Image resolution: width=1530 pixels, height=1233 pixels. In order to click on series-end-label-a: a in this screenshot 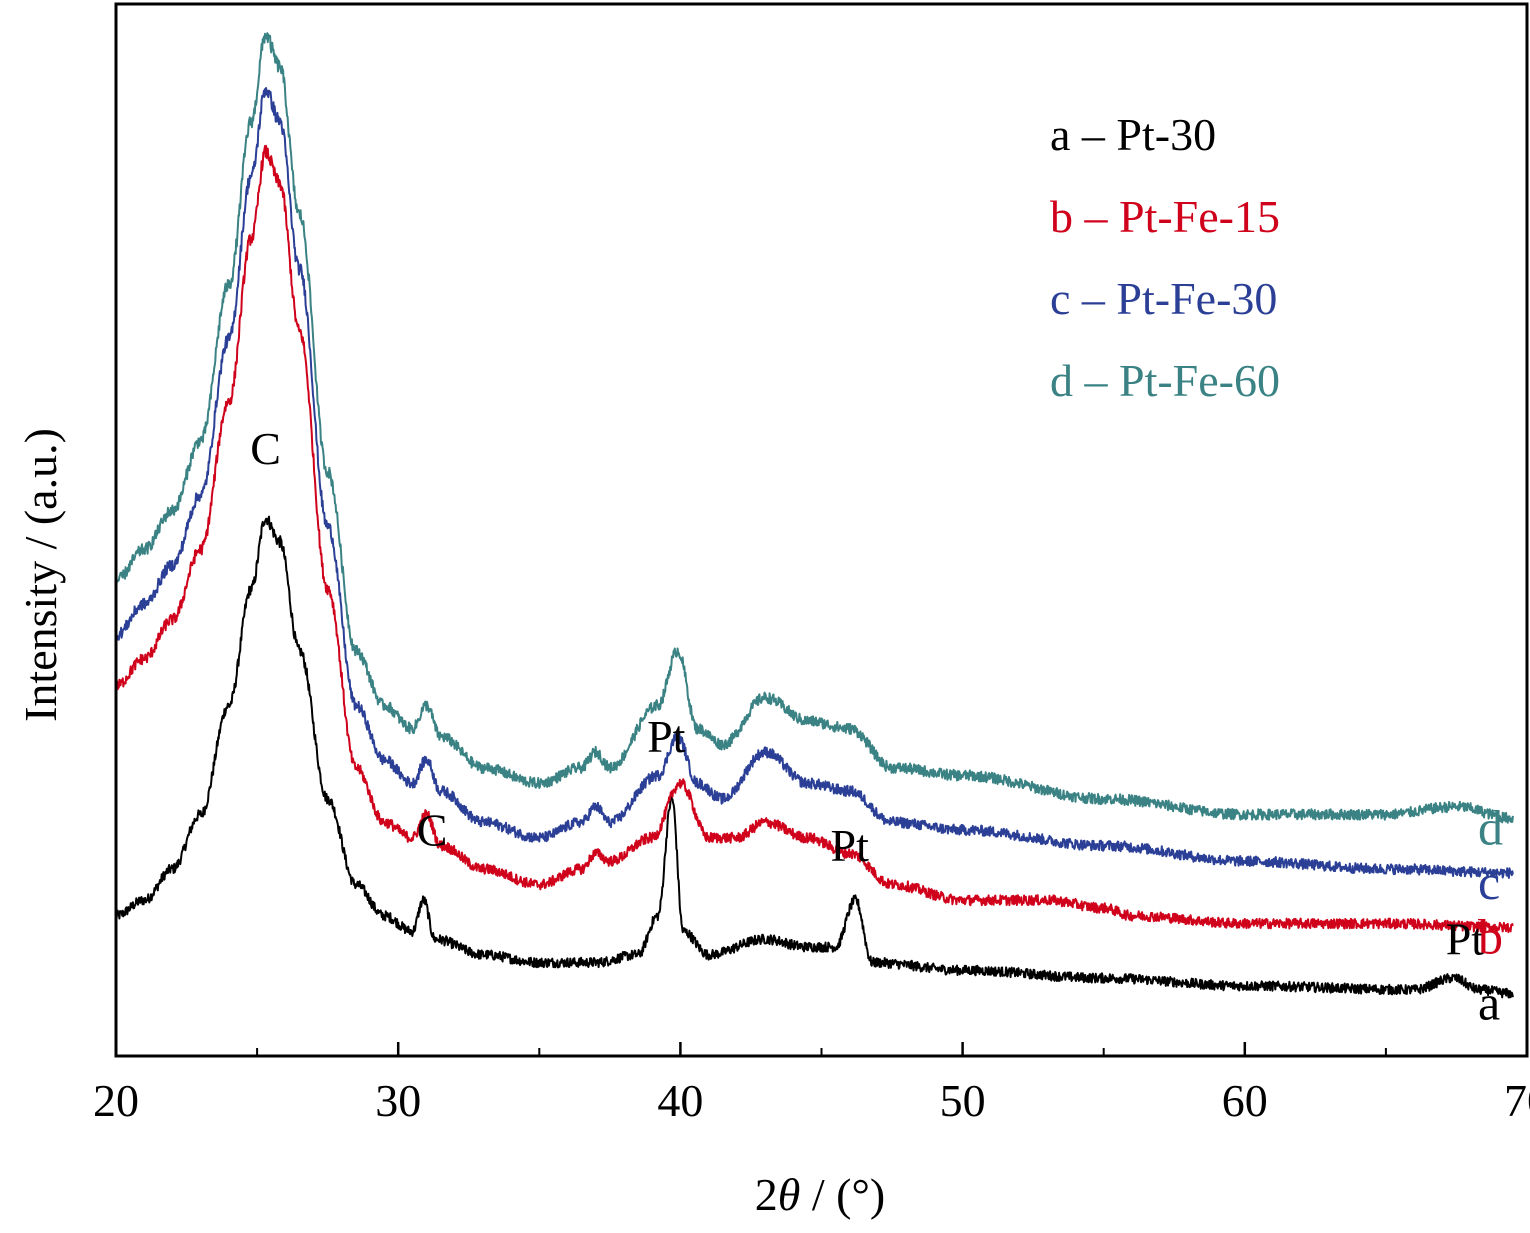, I will do `click(1489, 1003)`.